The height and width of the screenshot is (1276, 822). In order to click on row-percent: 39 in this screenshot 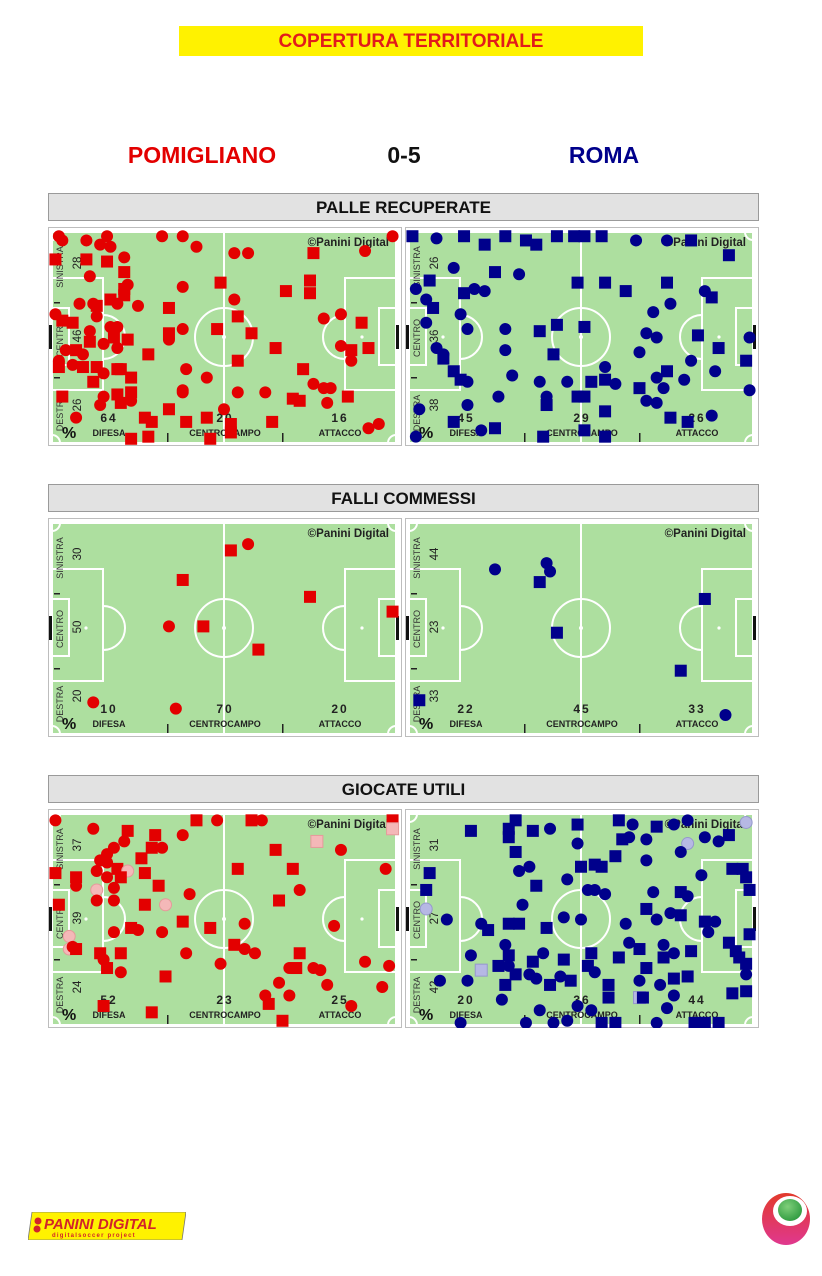, I will do `click(78, 918)`.